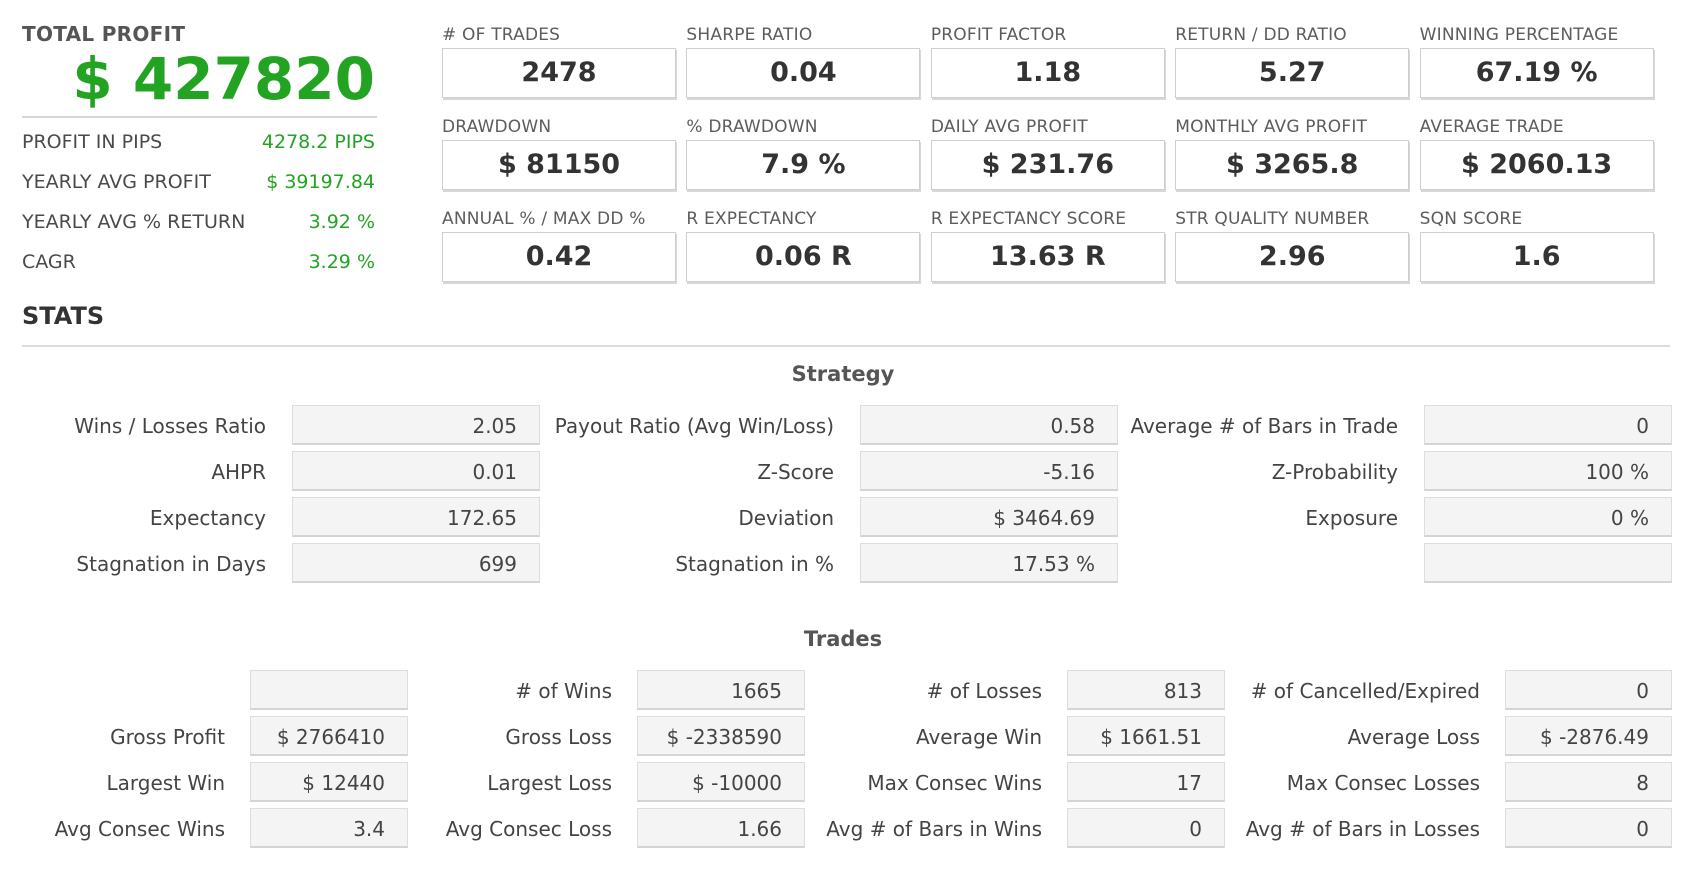 Image resolution: width=1686 pixels, height=881 pixels. Describe the element at coordinates (559, 257) in the screenshot. I see `metric-value: 0.42` at that location.